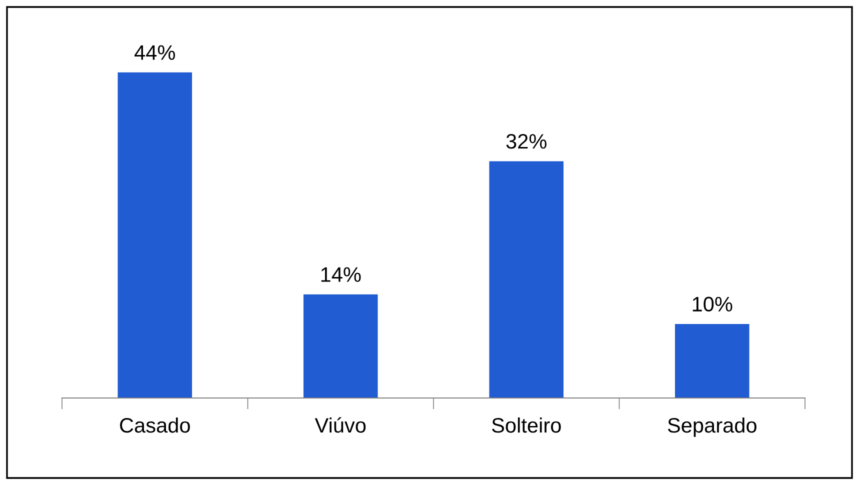 This screenshot has width=859, height=485. Describe the element at coordinates (526, 141) in the screenshot. I see `data-label: 32%` at that location.